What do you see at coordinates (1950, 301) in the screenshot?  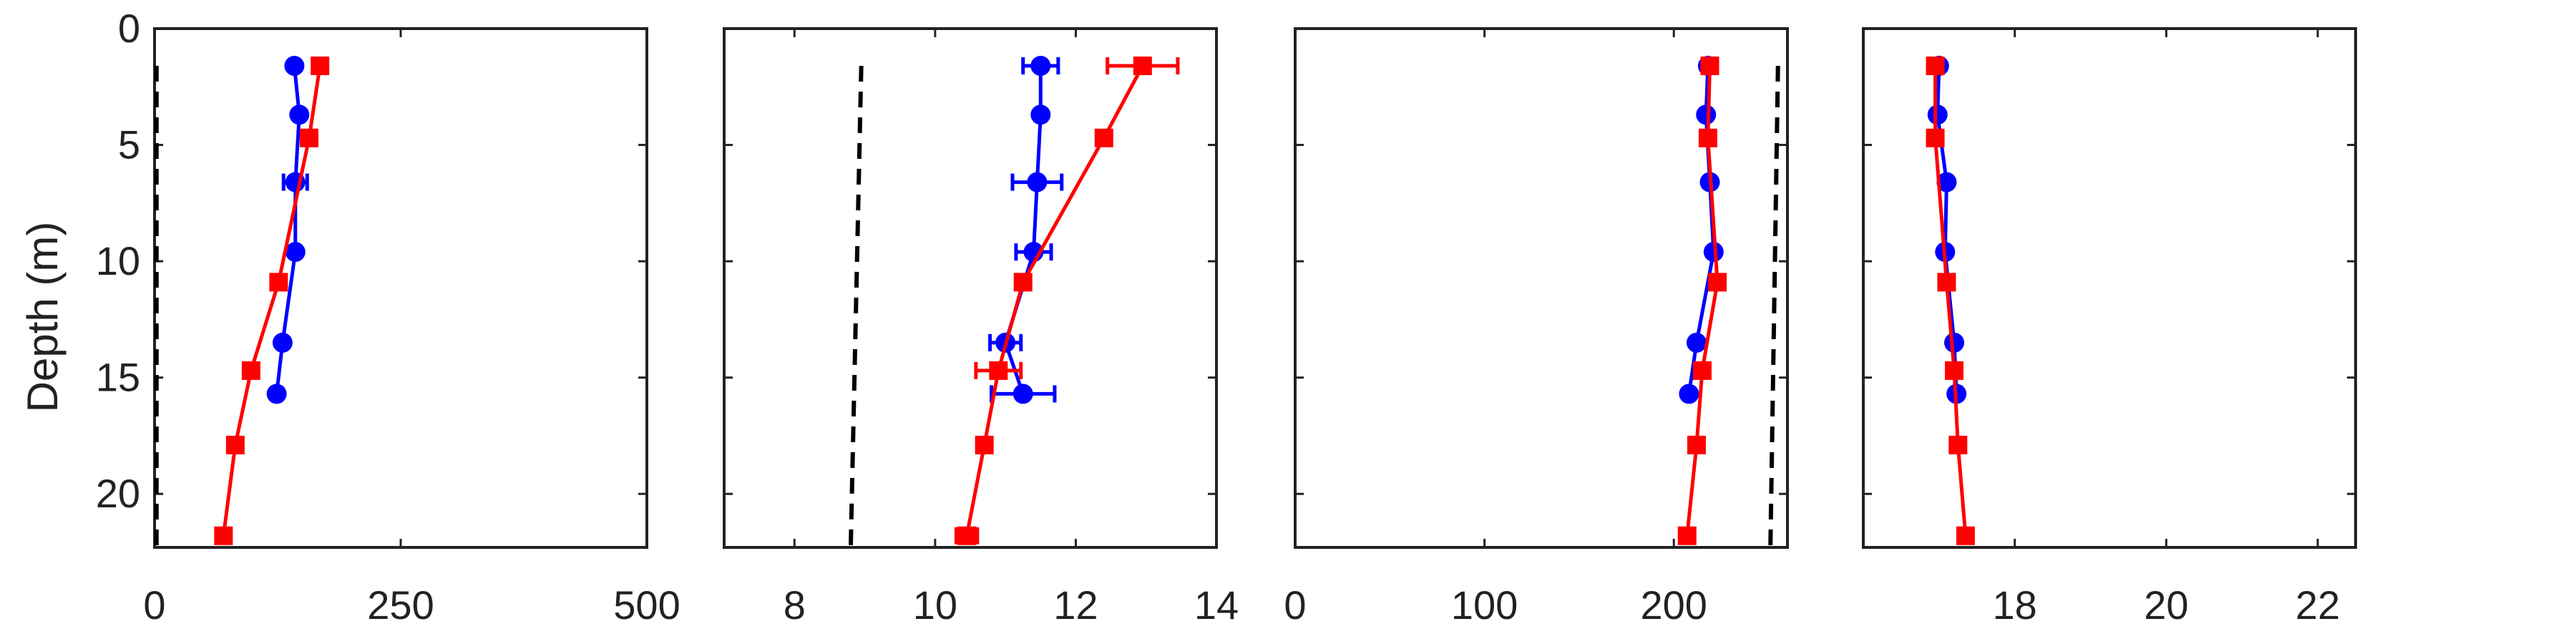 I see `panel-4-series-2-line` at bounding box center [1950, 301].